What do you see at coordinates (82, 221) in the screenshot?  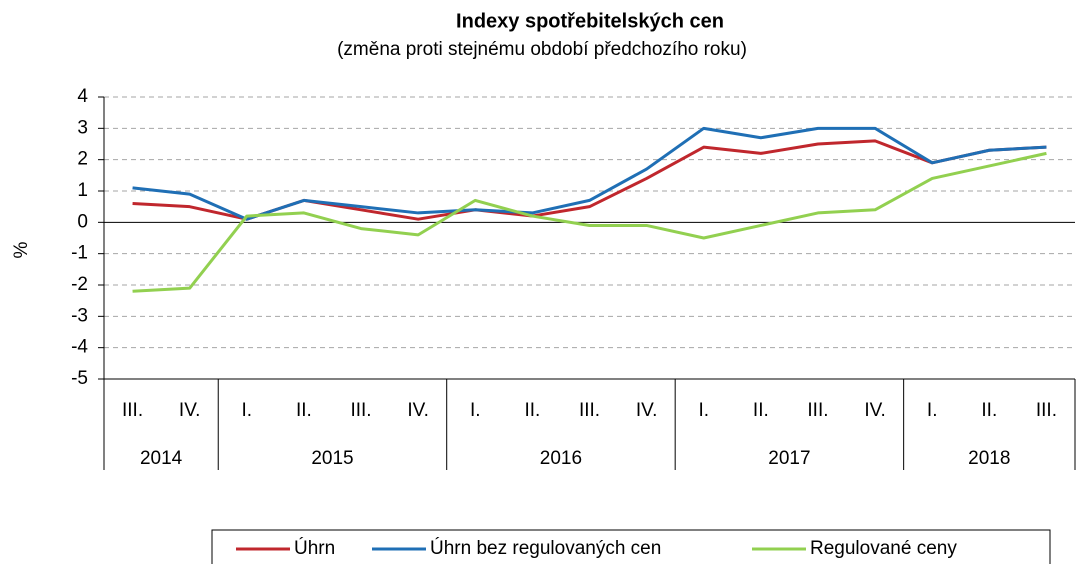 I see `y-tick-label: 0` at bounding box center [82, 221].